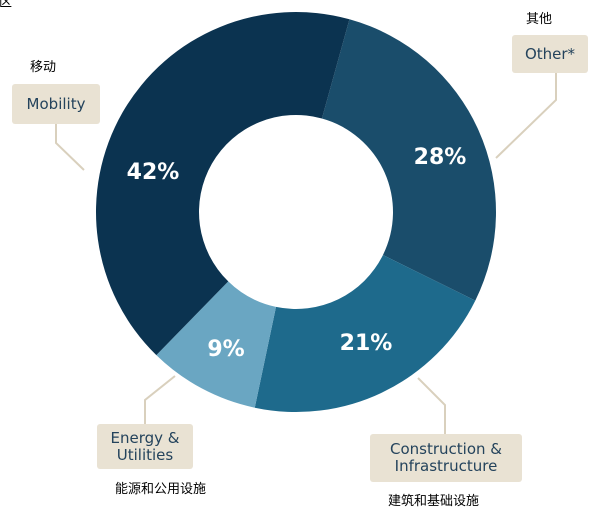 Image resolution: width=591 pixels, height=509 pixels. I want to click on value-label: 42%, so click(153, 172).